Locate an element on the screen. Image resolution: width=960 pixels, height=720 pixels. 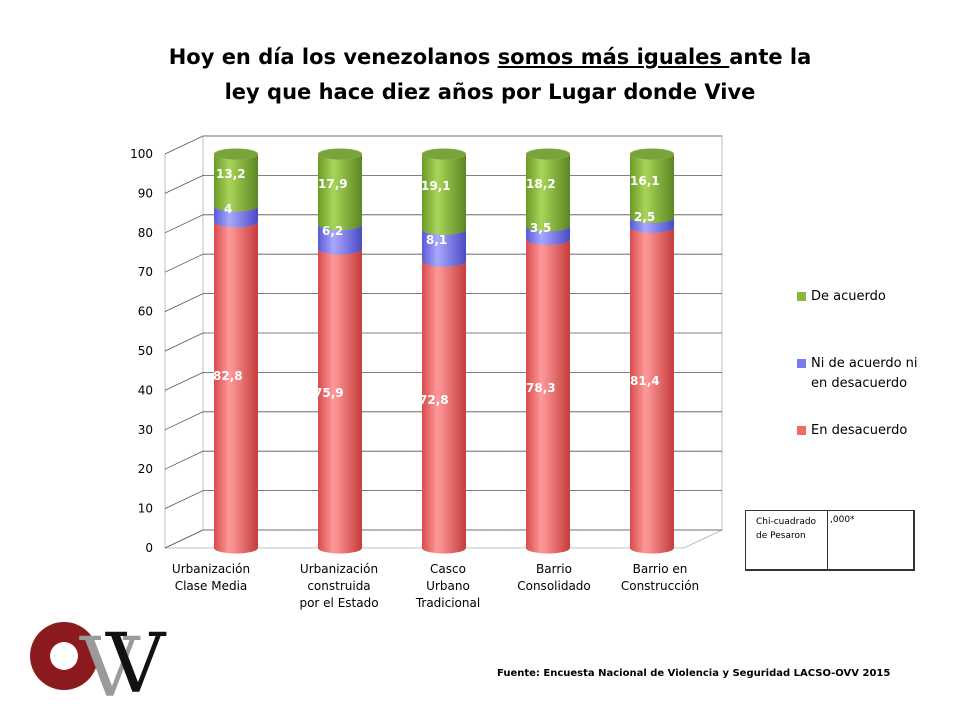
logo-v-gray: V is located at coordinates (110, 664).